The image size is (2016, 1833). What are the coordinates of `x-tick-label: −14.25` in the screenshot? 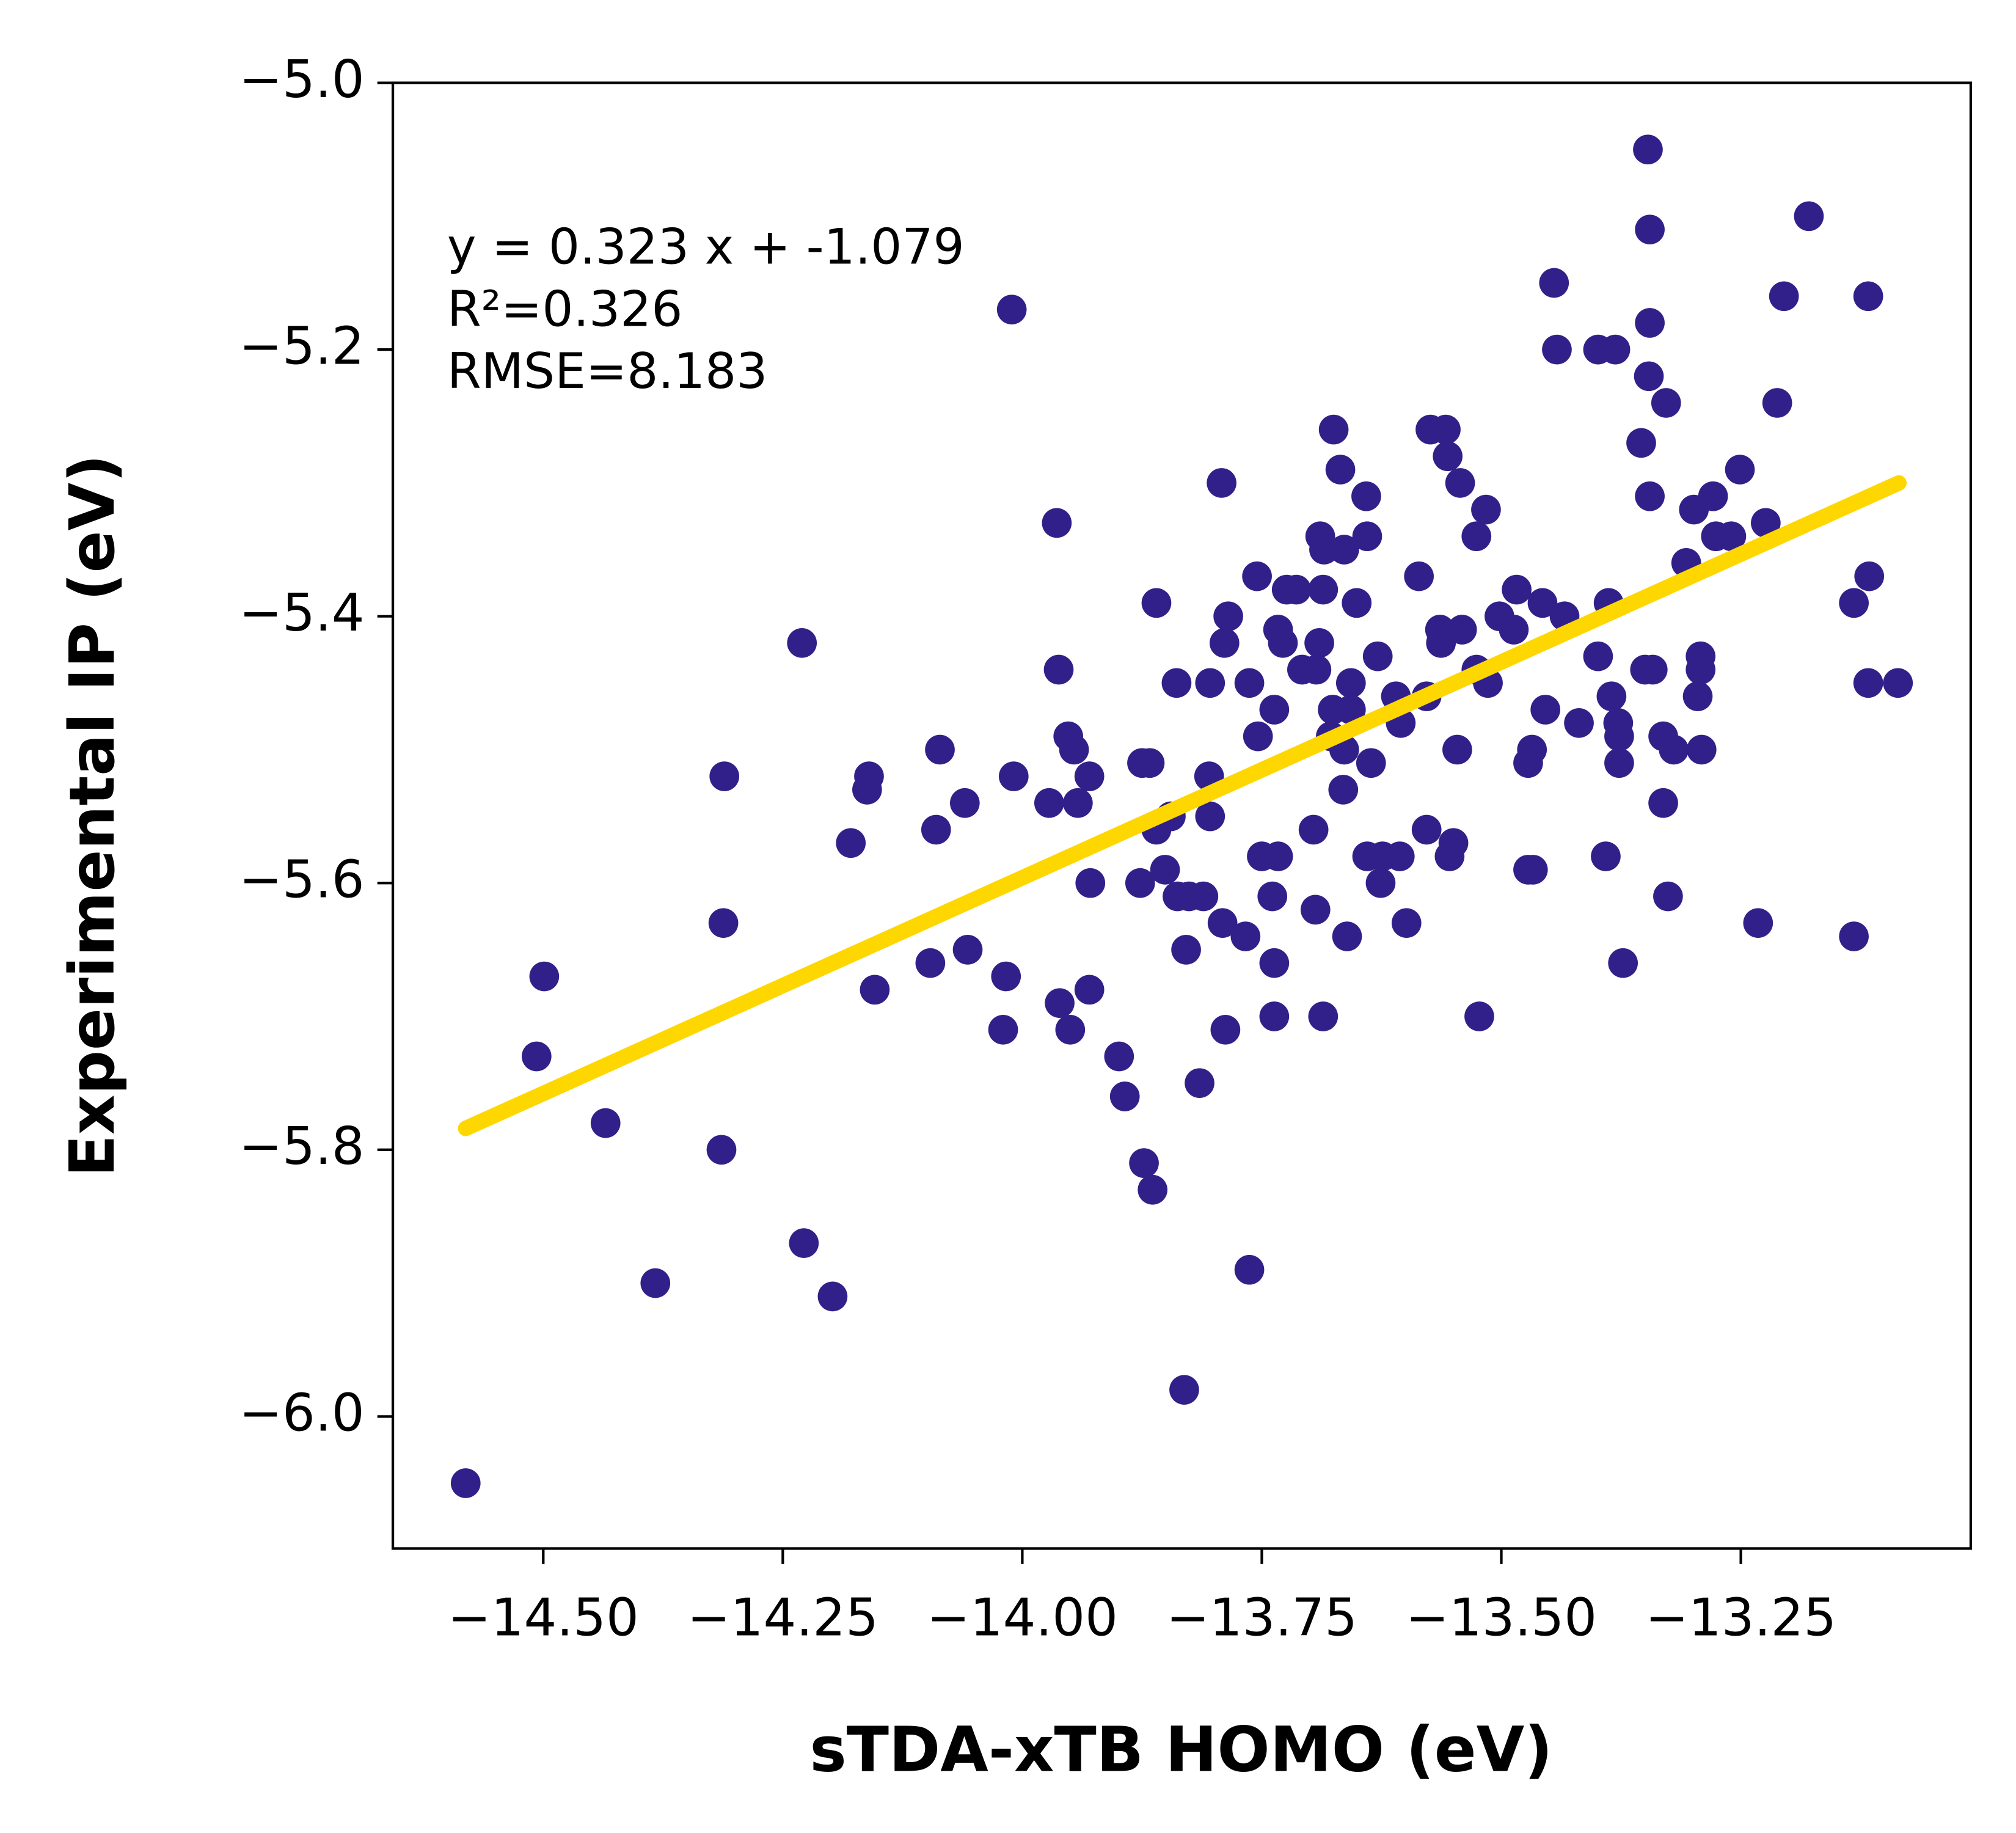 It's located at (782, 1617).